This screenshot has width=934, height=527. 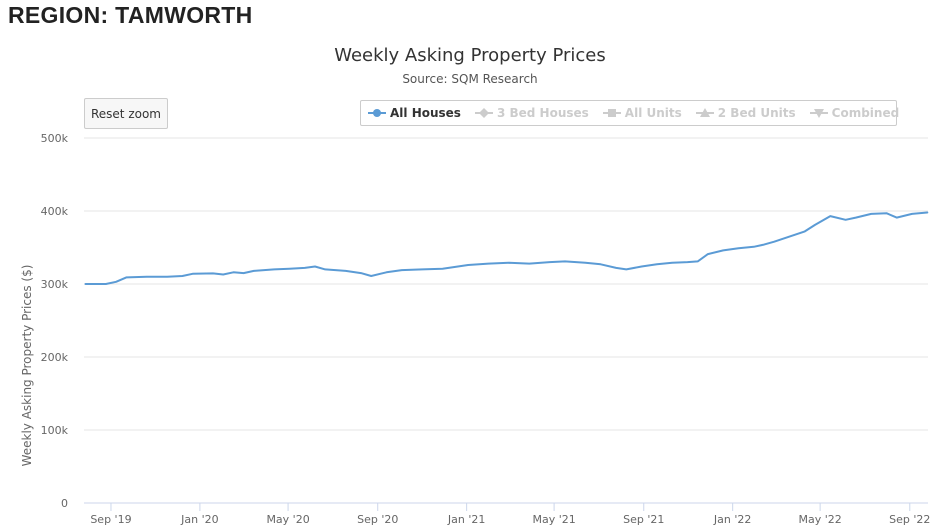 I want to click on y-axis-ticks: 0 100k 200k 300k 400k 500k, so click(x=55, y=321).